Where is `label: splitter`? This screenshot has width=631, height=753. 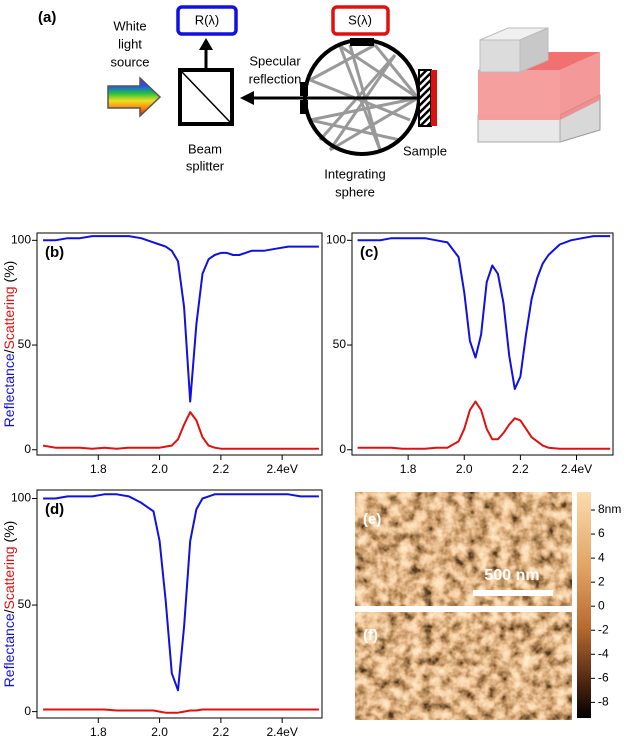
label: splitter is located at coordinates (205, 165).